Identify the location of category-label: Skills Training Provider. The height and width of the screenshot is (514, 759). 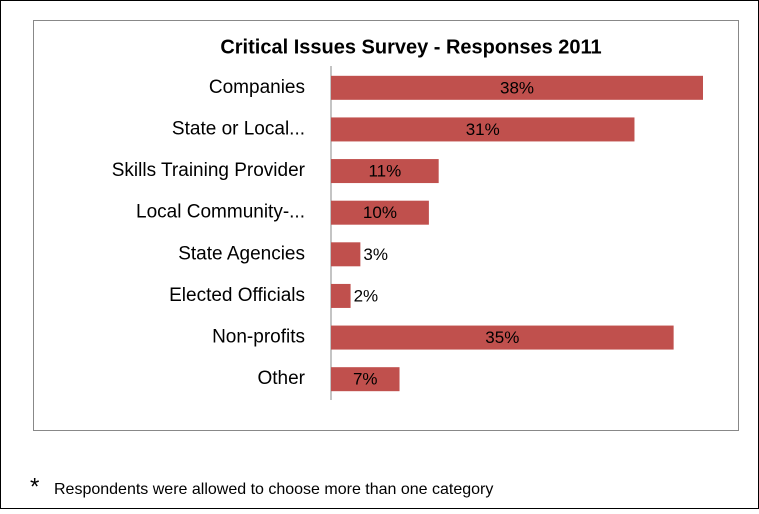
(209, 170).